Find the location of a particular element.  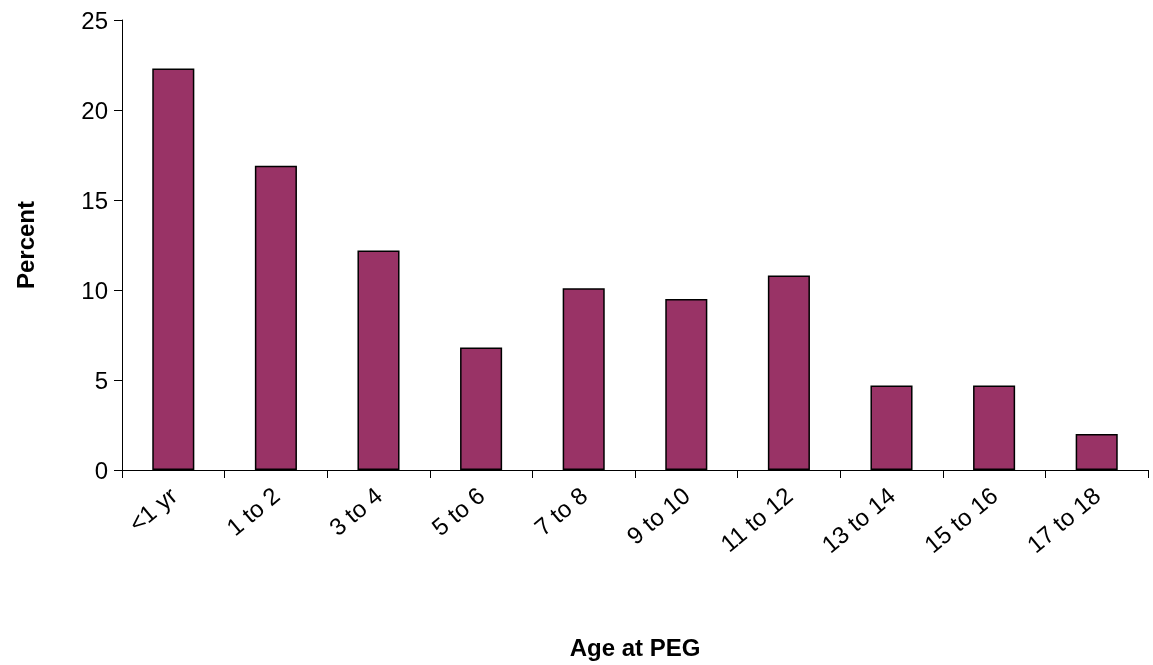

x-tick-label: 3 to 4 is located at coordinates (355, 511).